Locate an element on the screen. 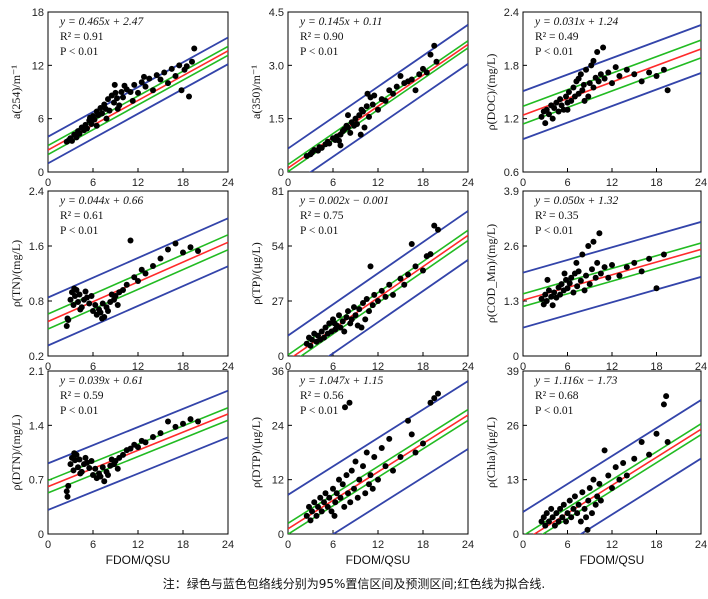  annotation-line-2: R² = 0.75 is located at coordinates (322, 216).